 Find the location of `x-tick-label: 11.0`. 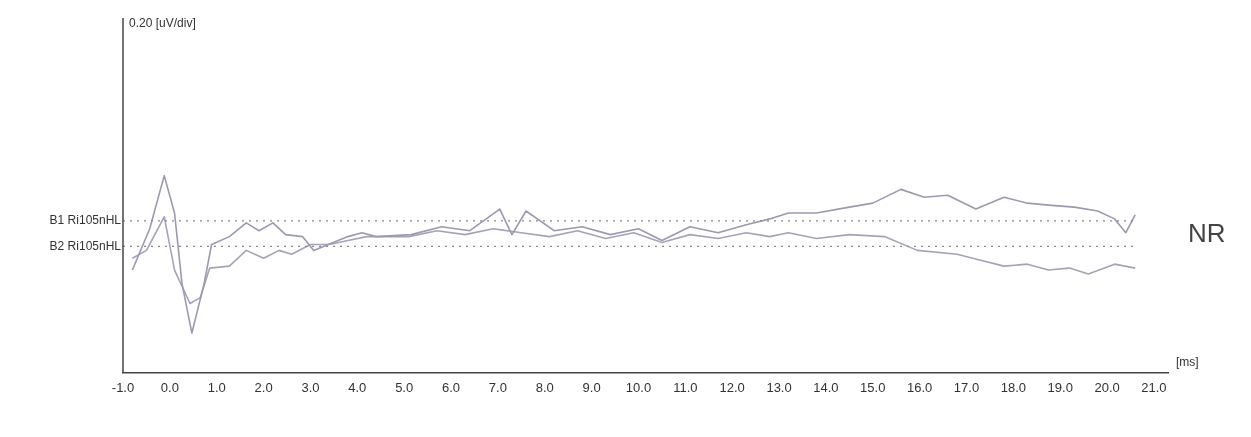

x-tick-label: 11.0 is located at coordinates (685, 387).